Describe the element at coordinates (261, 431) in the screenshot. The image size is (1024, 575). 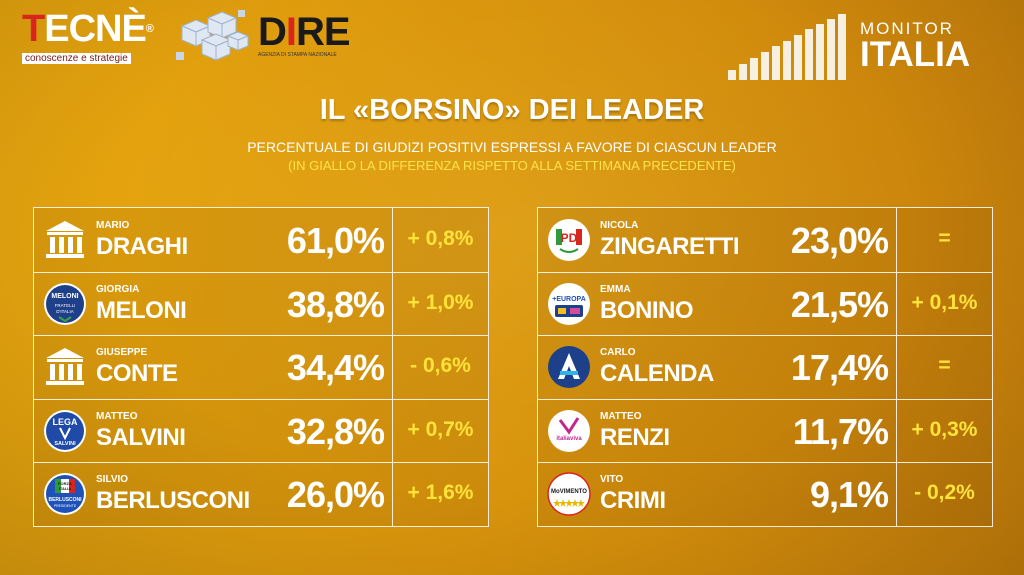
I see `table-row: LEGA SALVINI MATTEO SALVINI 32,8% + 0,7%` at that location.